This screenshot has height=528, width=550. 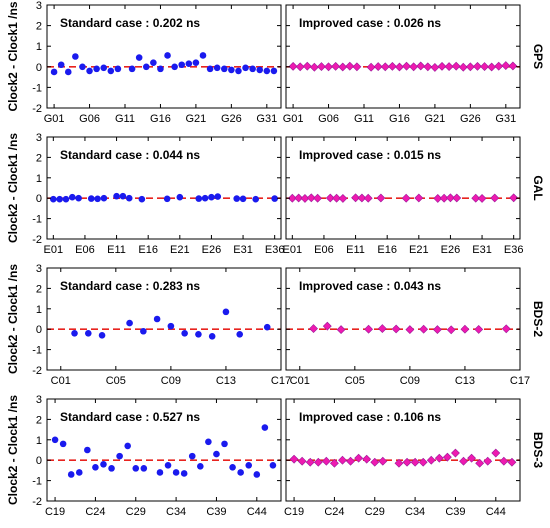 I want to click on x-tick-label: C09, so click(x=171, y=381).